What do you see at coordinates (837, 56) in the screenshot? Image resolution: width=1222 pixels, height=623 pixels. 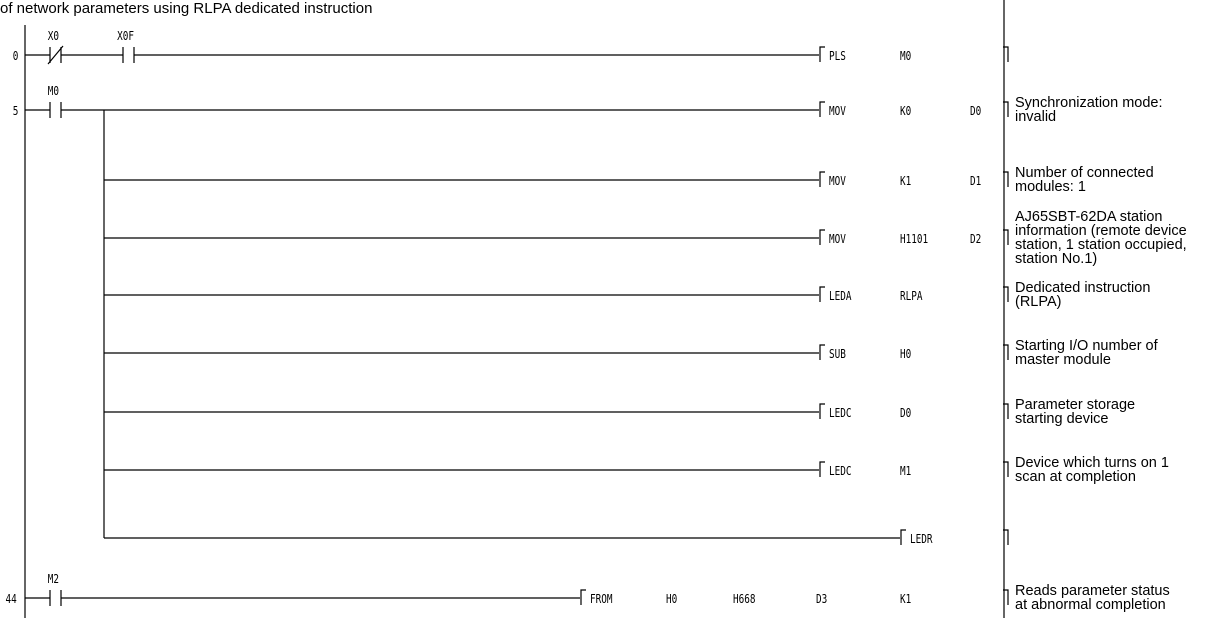 I see `instruction-mnemonic: PLS` at bounding box center [837, 56].